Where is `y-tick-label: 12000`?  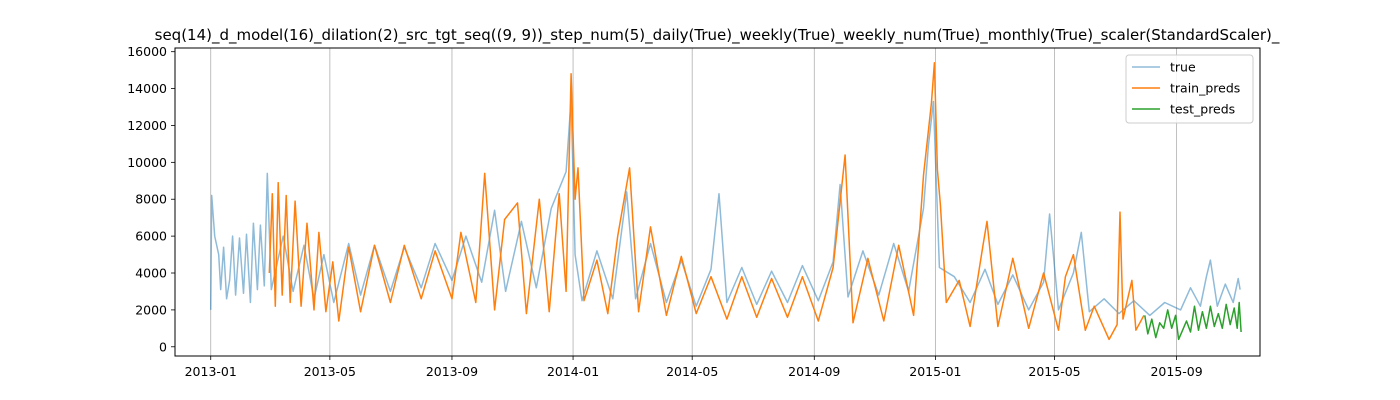 y-tick-label: 12000 is located at coordinates (147, 125).